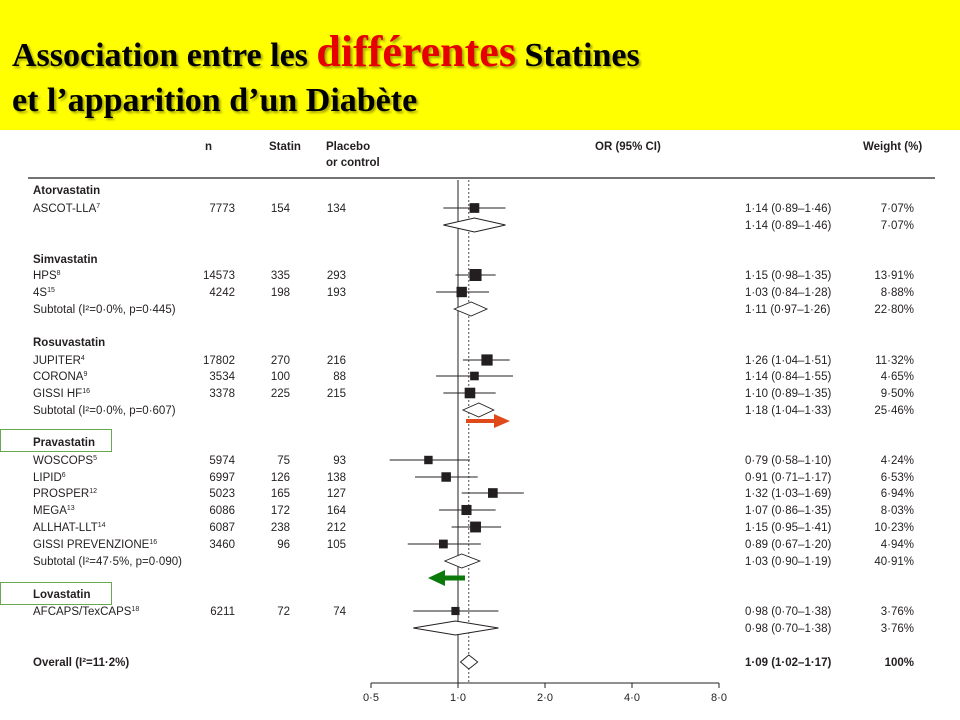 This screenshot has height=720, width=960. What do you see at coordinates (897, 629) in the screenshot?
I see `subtotal-weight: 3·76%` at bounding box center [897, 629].